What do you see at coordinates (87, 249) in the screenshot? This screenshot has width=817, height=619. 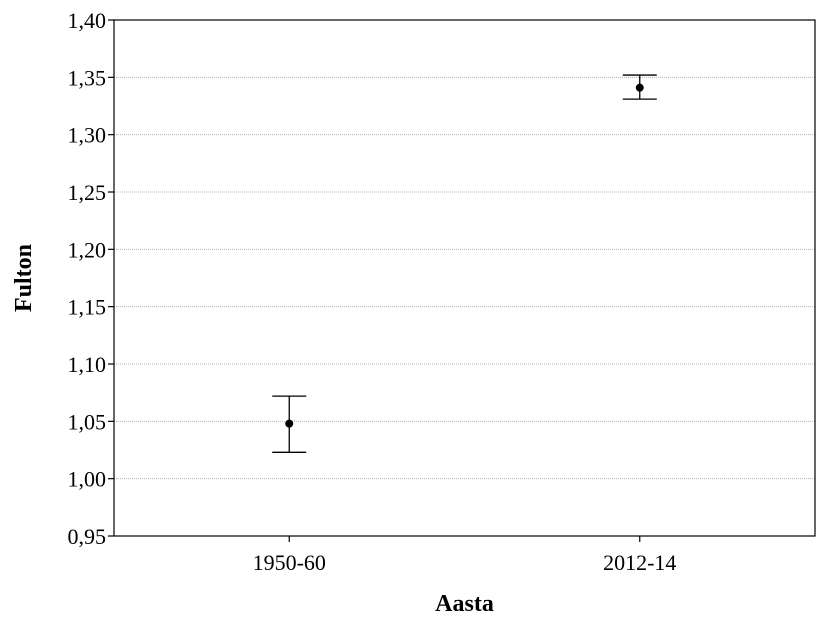 I see `y-tick-label: 1,20` at bounding box center [87, 249].